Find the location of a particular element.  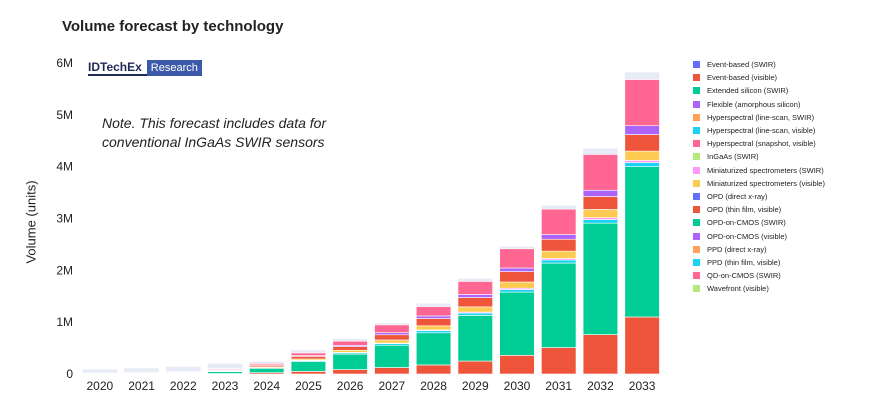

legend-label: InGaAs (SWIR) is located at coordinates (733, 157).